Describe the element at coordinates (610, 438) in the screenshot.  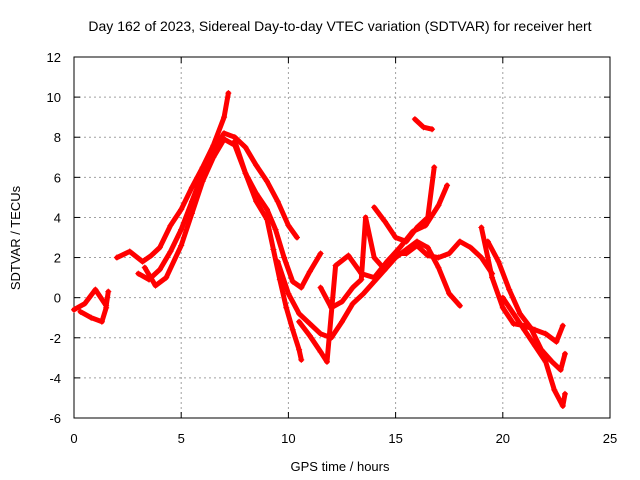
I see `x-tick-label: 25` at that location.